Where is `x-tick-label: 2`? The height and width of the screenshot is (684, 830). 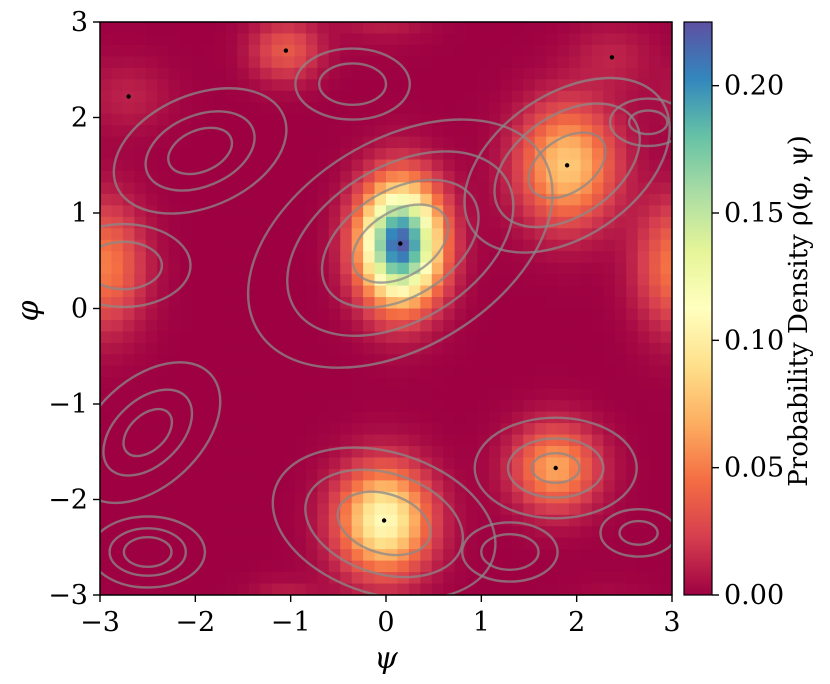 x-tick-label: 2 is located at coordinates (576, 622).